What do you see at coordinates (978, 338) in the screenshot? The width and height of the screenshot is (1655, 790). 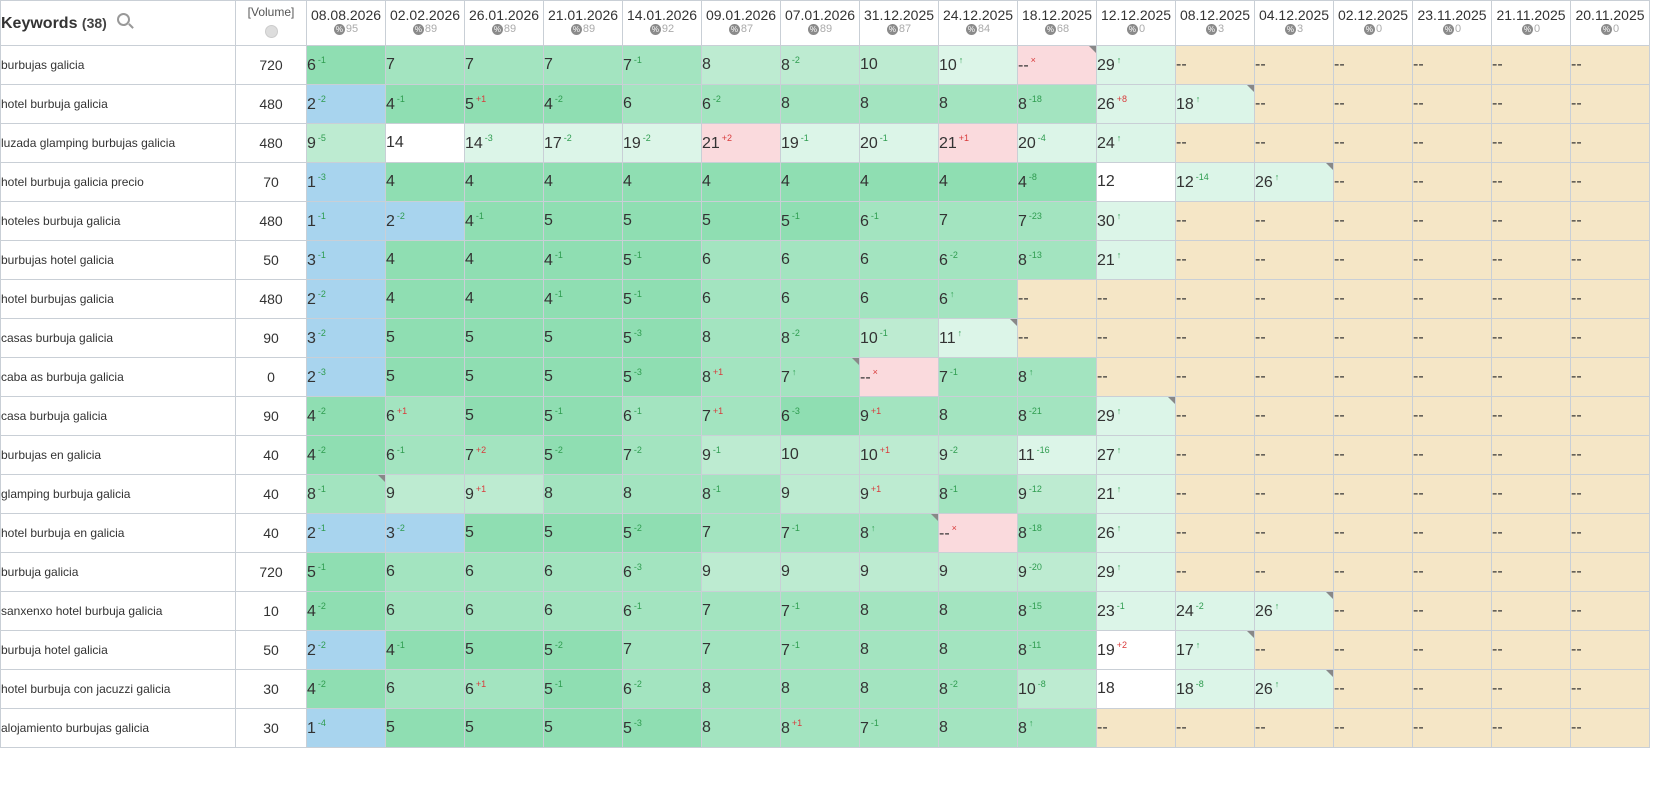 I see `position-cell: 11 ↑` at bounding box center [978, 338].